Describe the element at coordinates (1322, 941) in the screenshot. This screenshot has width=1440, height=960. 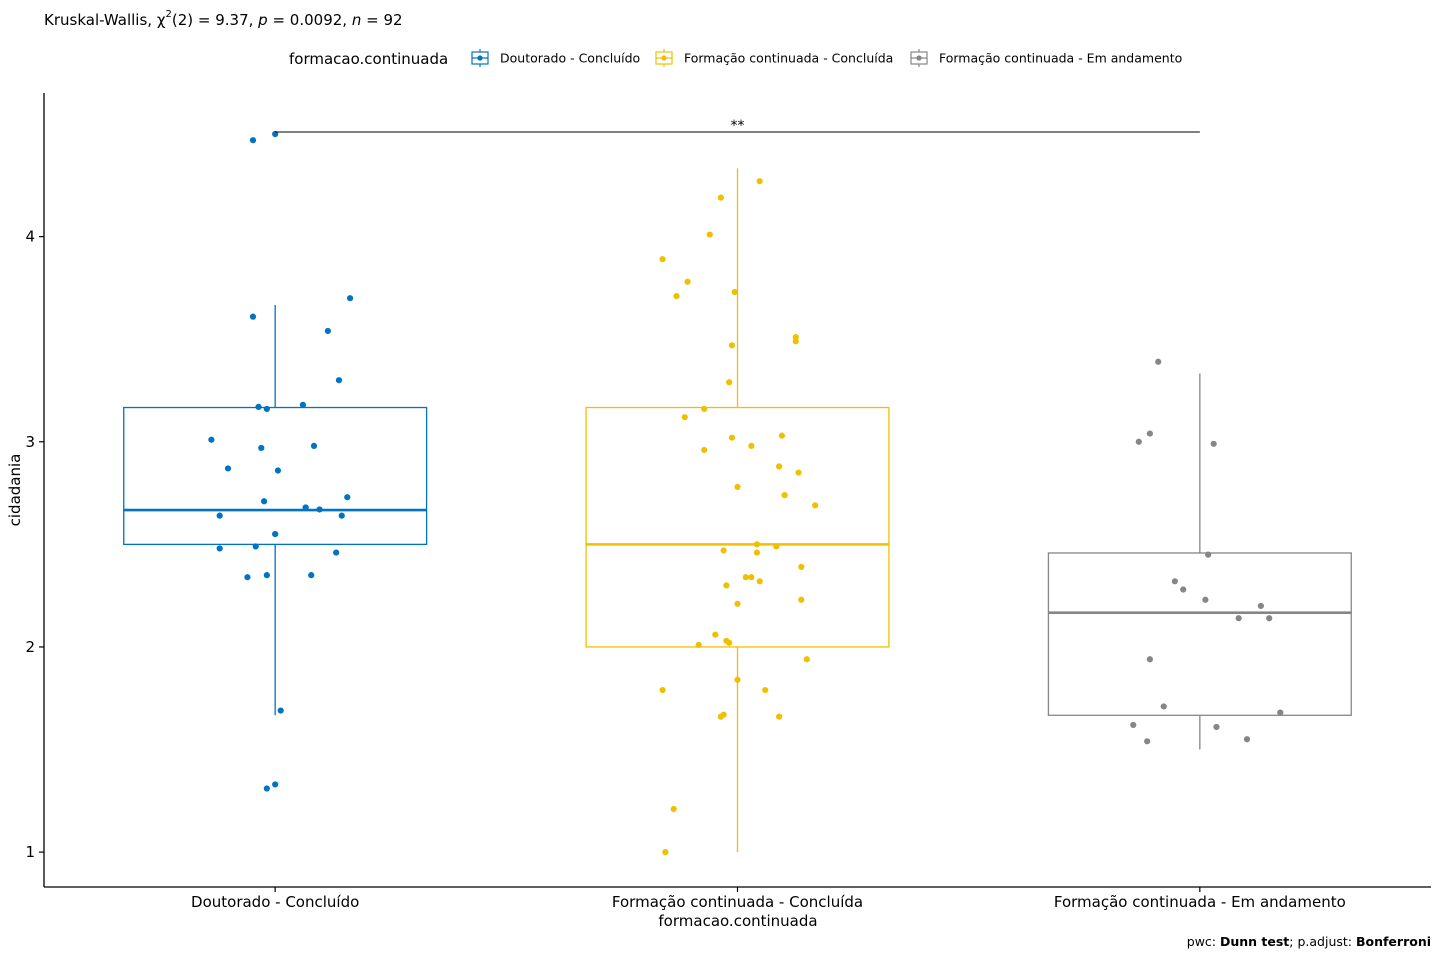
I see `caption-adjust-prefix: ; p.adjust:` at that location.